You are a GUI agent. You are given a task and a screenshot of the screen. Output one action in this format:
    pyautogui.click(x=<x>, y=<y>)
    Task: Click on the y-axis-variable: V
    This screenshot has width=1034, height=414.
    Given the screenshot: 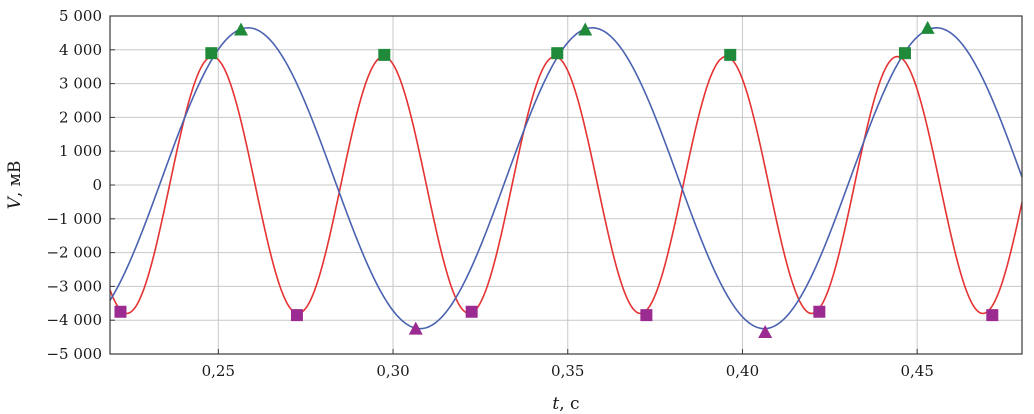 What is the action you would take?
    pyautogui.click(x=15, y=202)
    